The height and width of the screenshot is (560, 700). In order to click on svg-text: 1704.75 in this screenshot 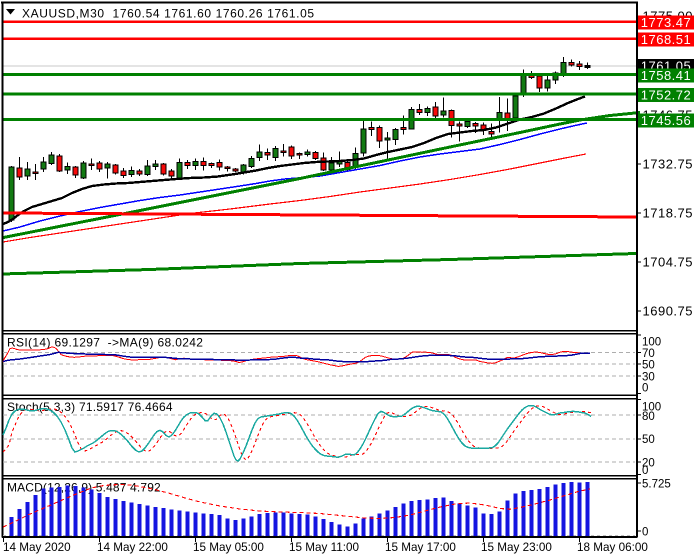, I will do `click(668, 262)`.